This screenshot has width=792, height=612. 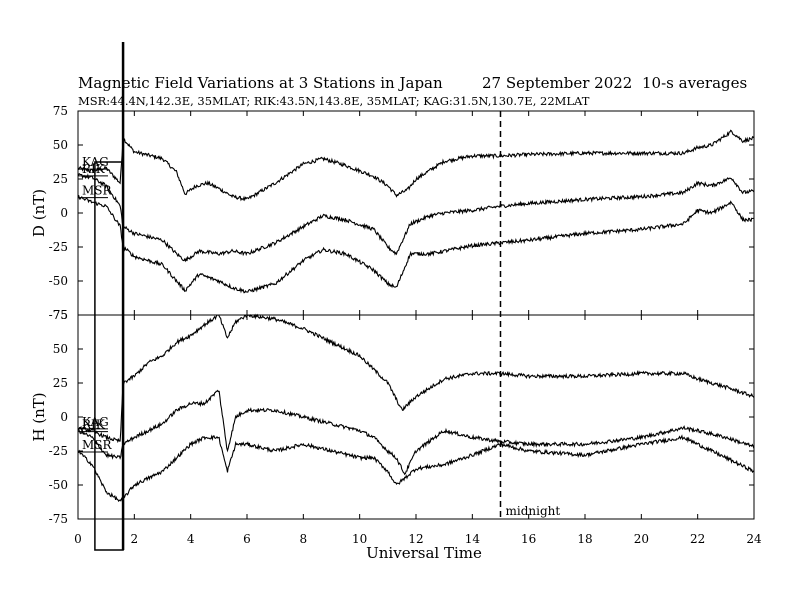 I want to click on midnight-annotation: midnight, so click(x=533, y=511).